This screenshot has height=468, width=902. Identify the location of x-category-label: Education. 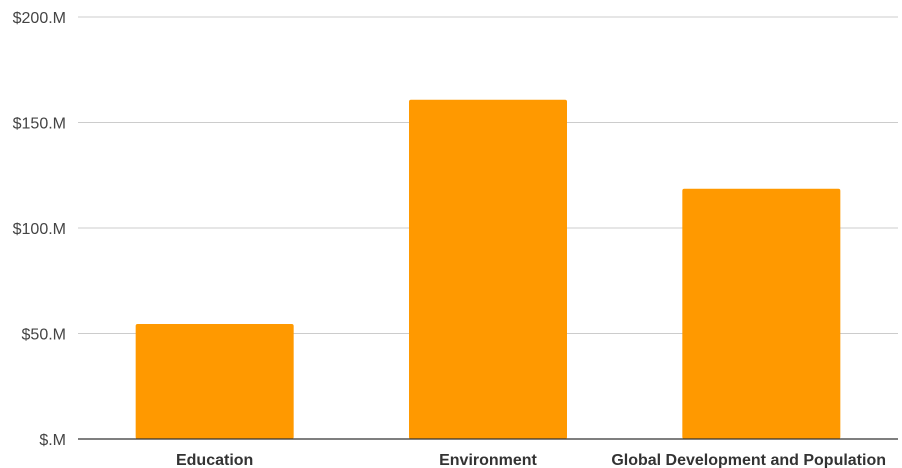
(214, 460).